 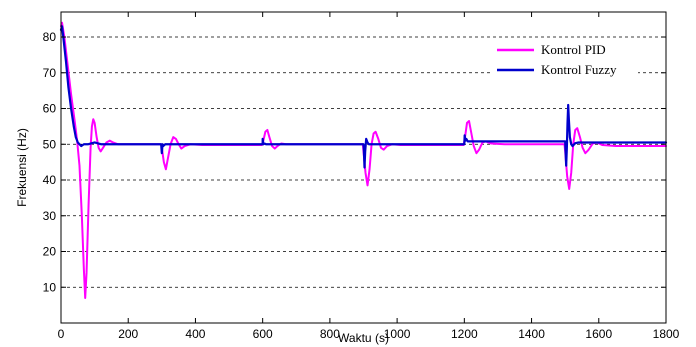 What do you see at coordinates (195, 334) in the screenshot?
I see `x-tick-label: 400` at bounding box center [195, 334].